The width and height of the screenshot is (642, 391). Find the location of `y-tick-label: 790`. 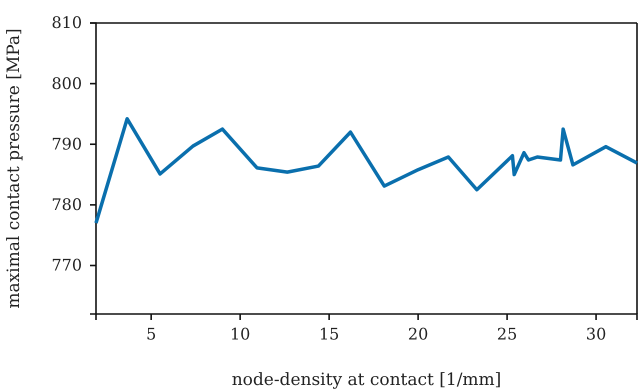

y-tick-label: 790 is located at coordinates (66, 144).